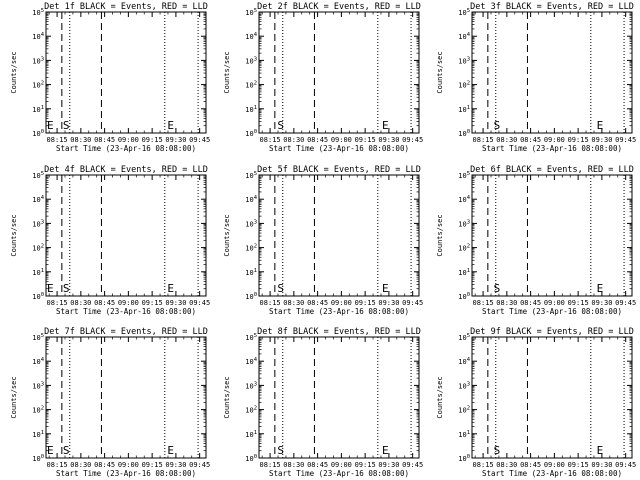 This screenshot has width=640, height=480. I want to click on panel-title: Det 1f BLACK = Events, RED = LLD, so click(126, 7).